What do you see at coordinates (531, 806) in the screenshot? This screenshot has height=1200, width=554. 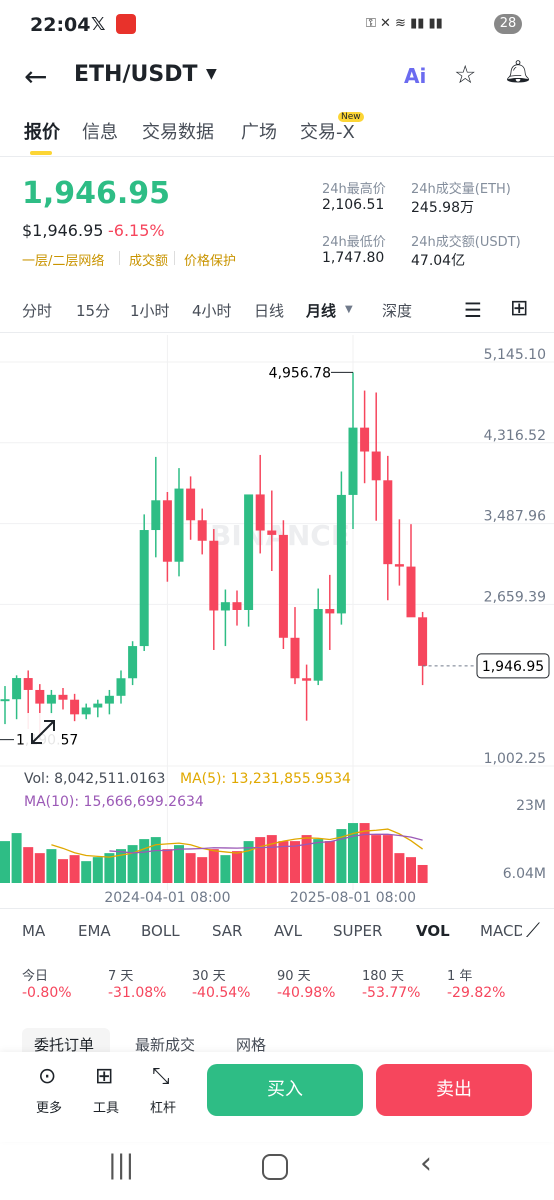 I see `volume-tick-label: 23M` at bounding box center [531, 806].